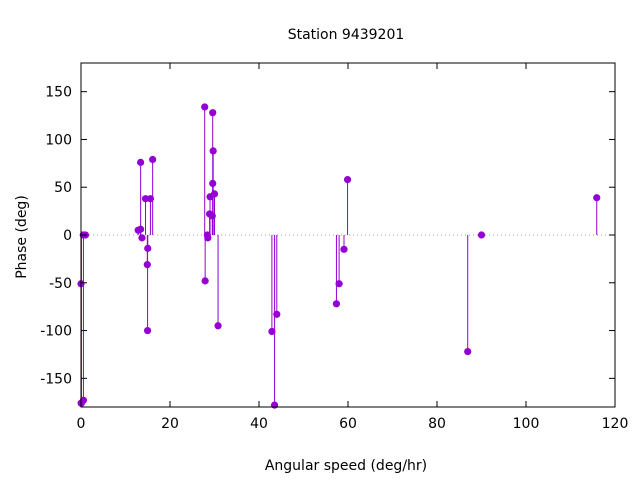  I want to click on x-tick-label: 100, so click(526, 424).